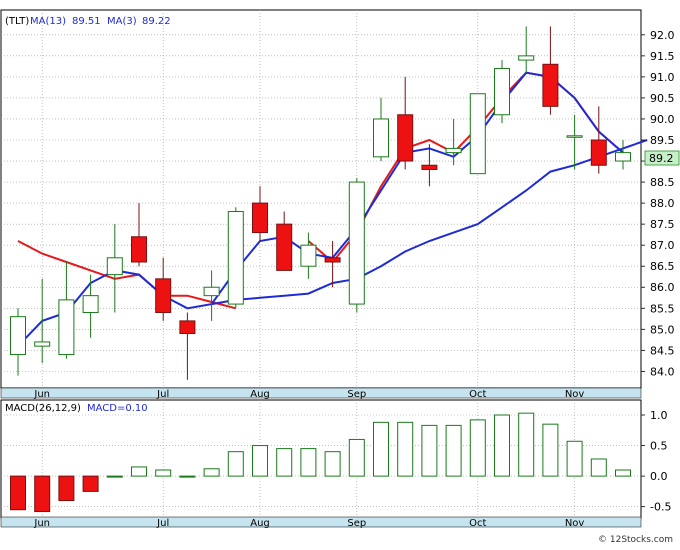  Describe the element at coordinates (575, 394) in the screenshot. I see `price-x-tick-label: Nov` at that location.